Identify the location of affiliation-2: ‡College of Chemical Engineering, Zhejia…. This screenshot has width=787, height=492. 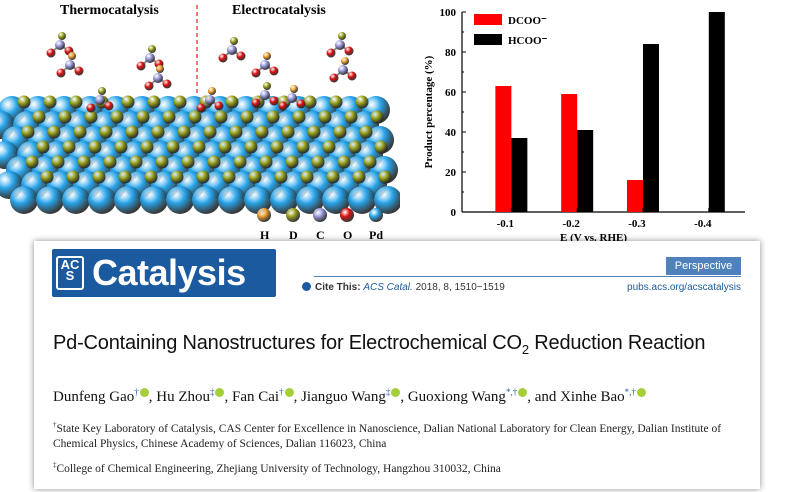
(277, 468).